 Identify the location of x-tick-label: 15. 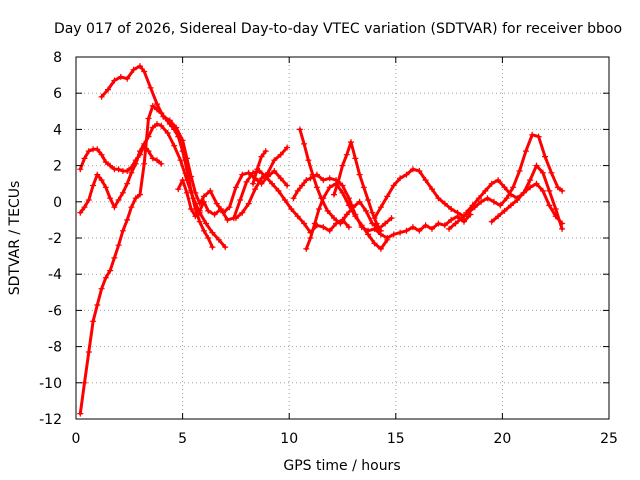
(396, 439).